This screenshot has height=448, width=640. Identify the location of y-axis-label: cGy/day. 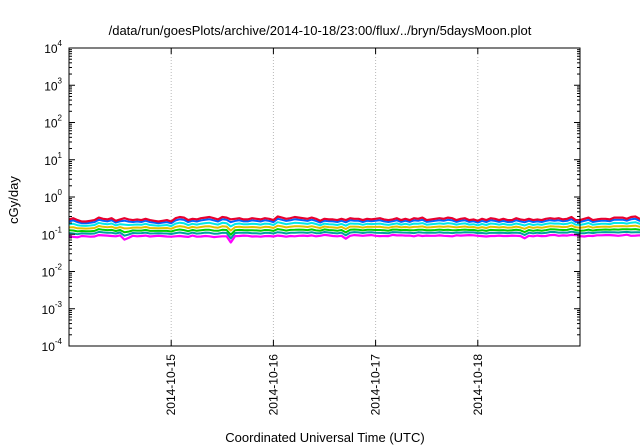
(13, 200).